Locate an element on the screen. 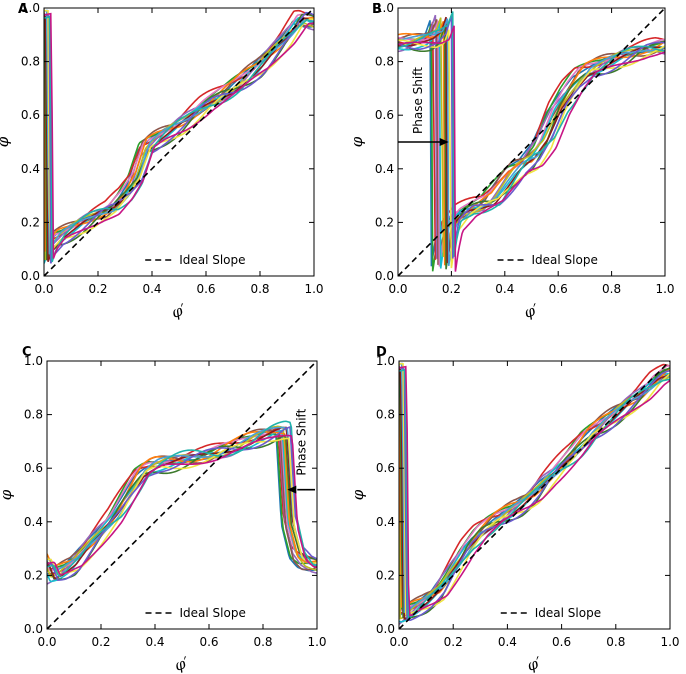 The width and height of the screenshot is (686, 674). series-group is located at coordinates (182, 502).